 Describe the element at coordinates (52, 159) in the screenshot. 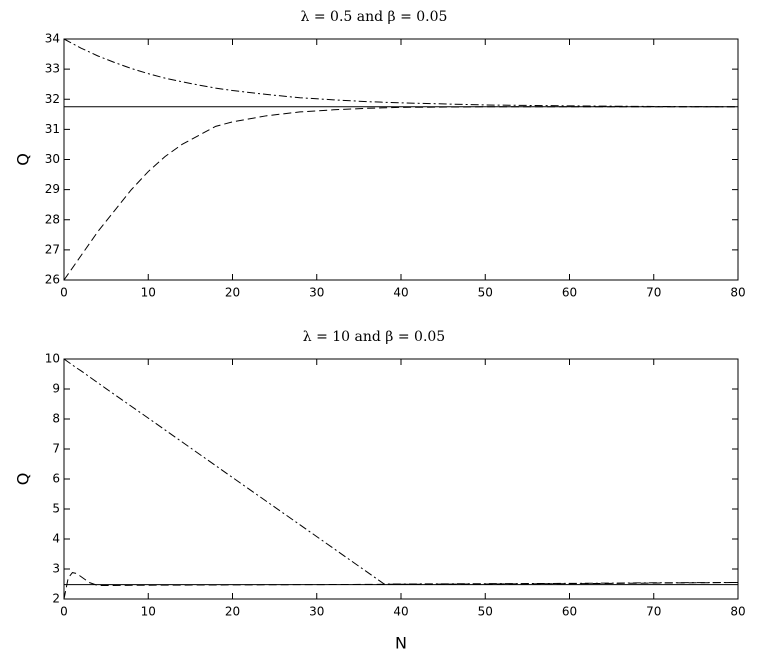

I see `y-tick-label: 30` at that location.